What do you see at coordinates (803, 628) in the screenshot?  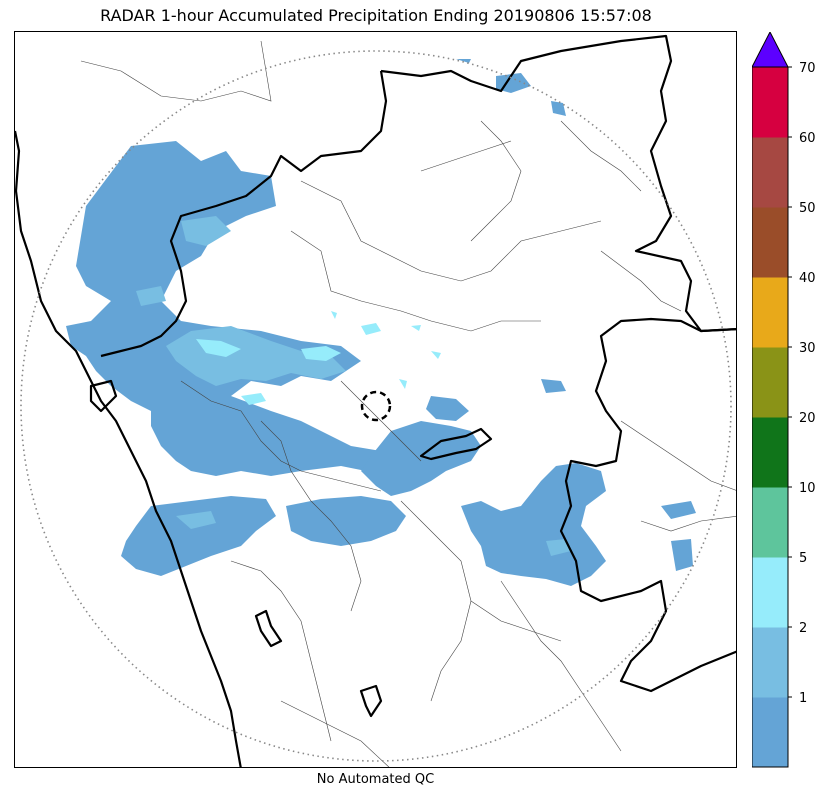 I see `colorbar-tick-label: 2` at bounding box center [803, 628].